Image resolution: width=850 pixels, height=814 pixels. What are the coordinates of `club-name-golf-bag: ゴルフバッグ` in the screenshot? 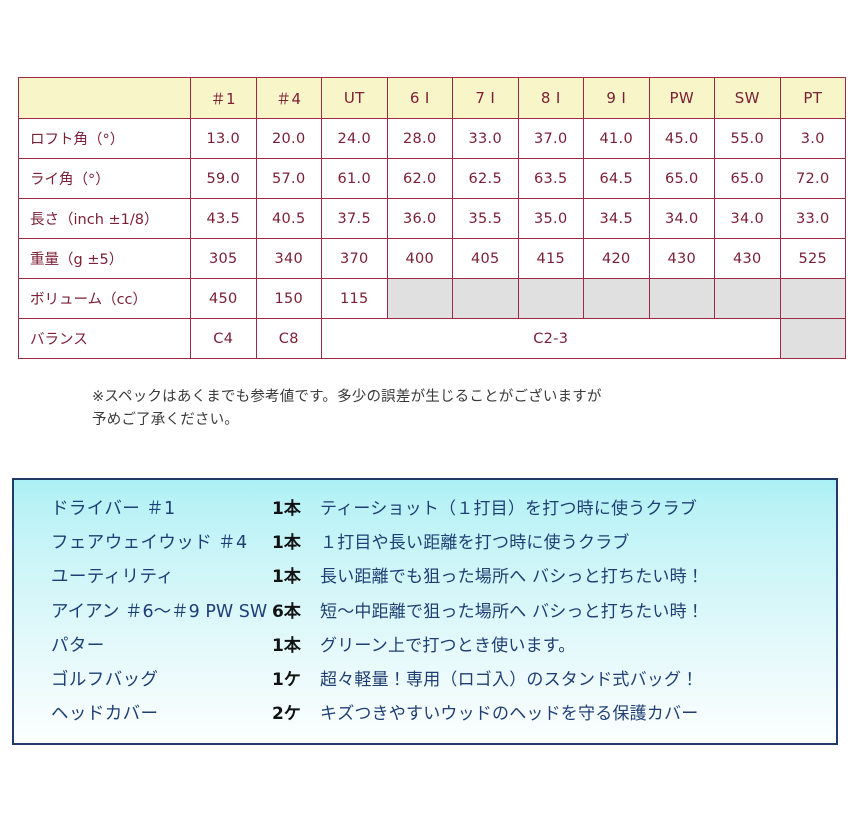 It's located at (105, 679).